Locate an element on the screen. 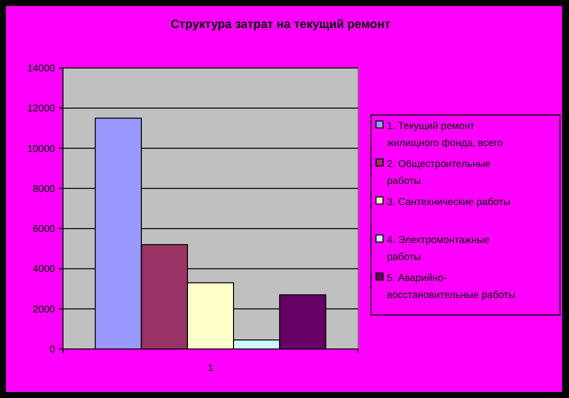  chart-title: Структура затрат на текущий ремонт is located at coordinates (280, 24).